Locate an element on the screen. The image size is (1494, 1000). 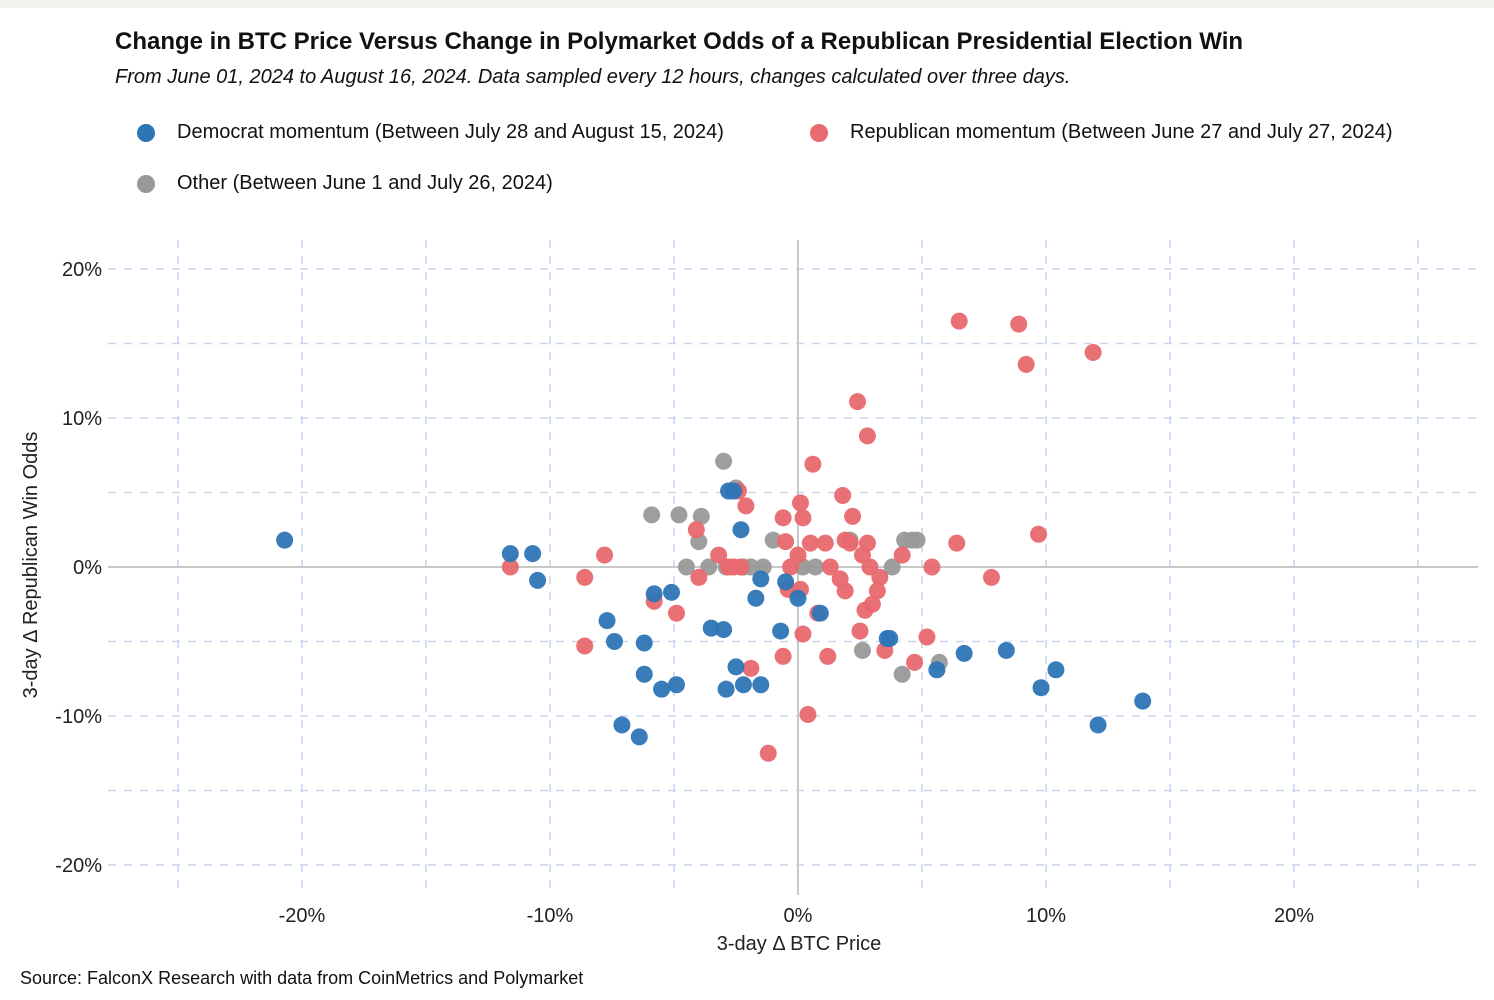
legend-label-other: Other (Between June 1 and July 26, 2024) is located at coordinates (365, 183).